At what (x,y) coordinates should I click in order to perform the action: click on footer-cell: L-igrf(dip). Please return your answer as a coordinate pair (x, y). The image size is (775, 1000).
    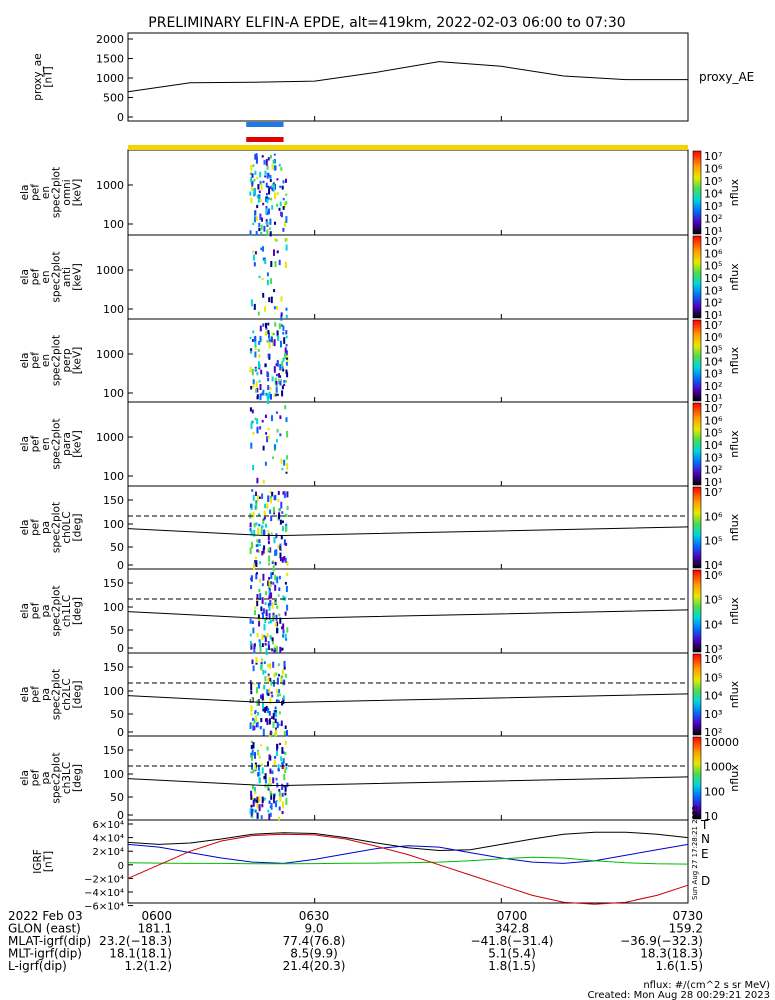
    Looking at the image, I should click on (37, 966).